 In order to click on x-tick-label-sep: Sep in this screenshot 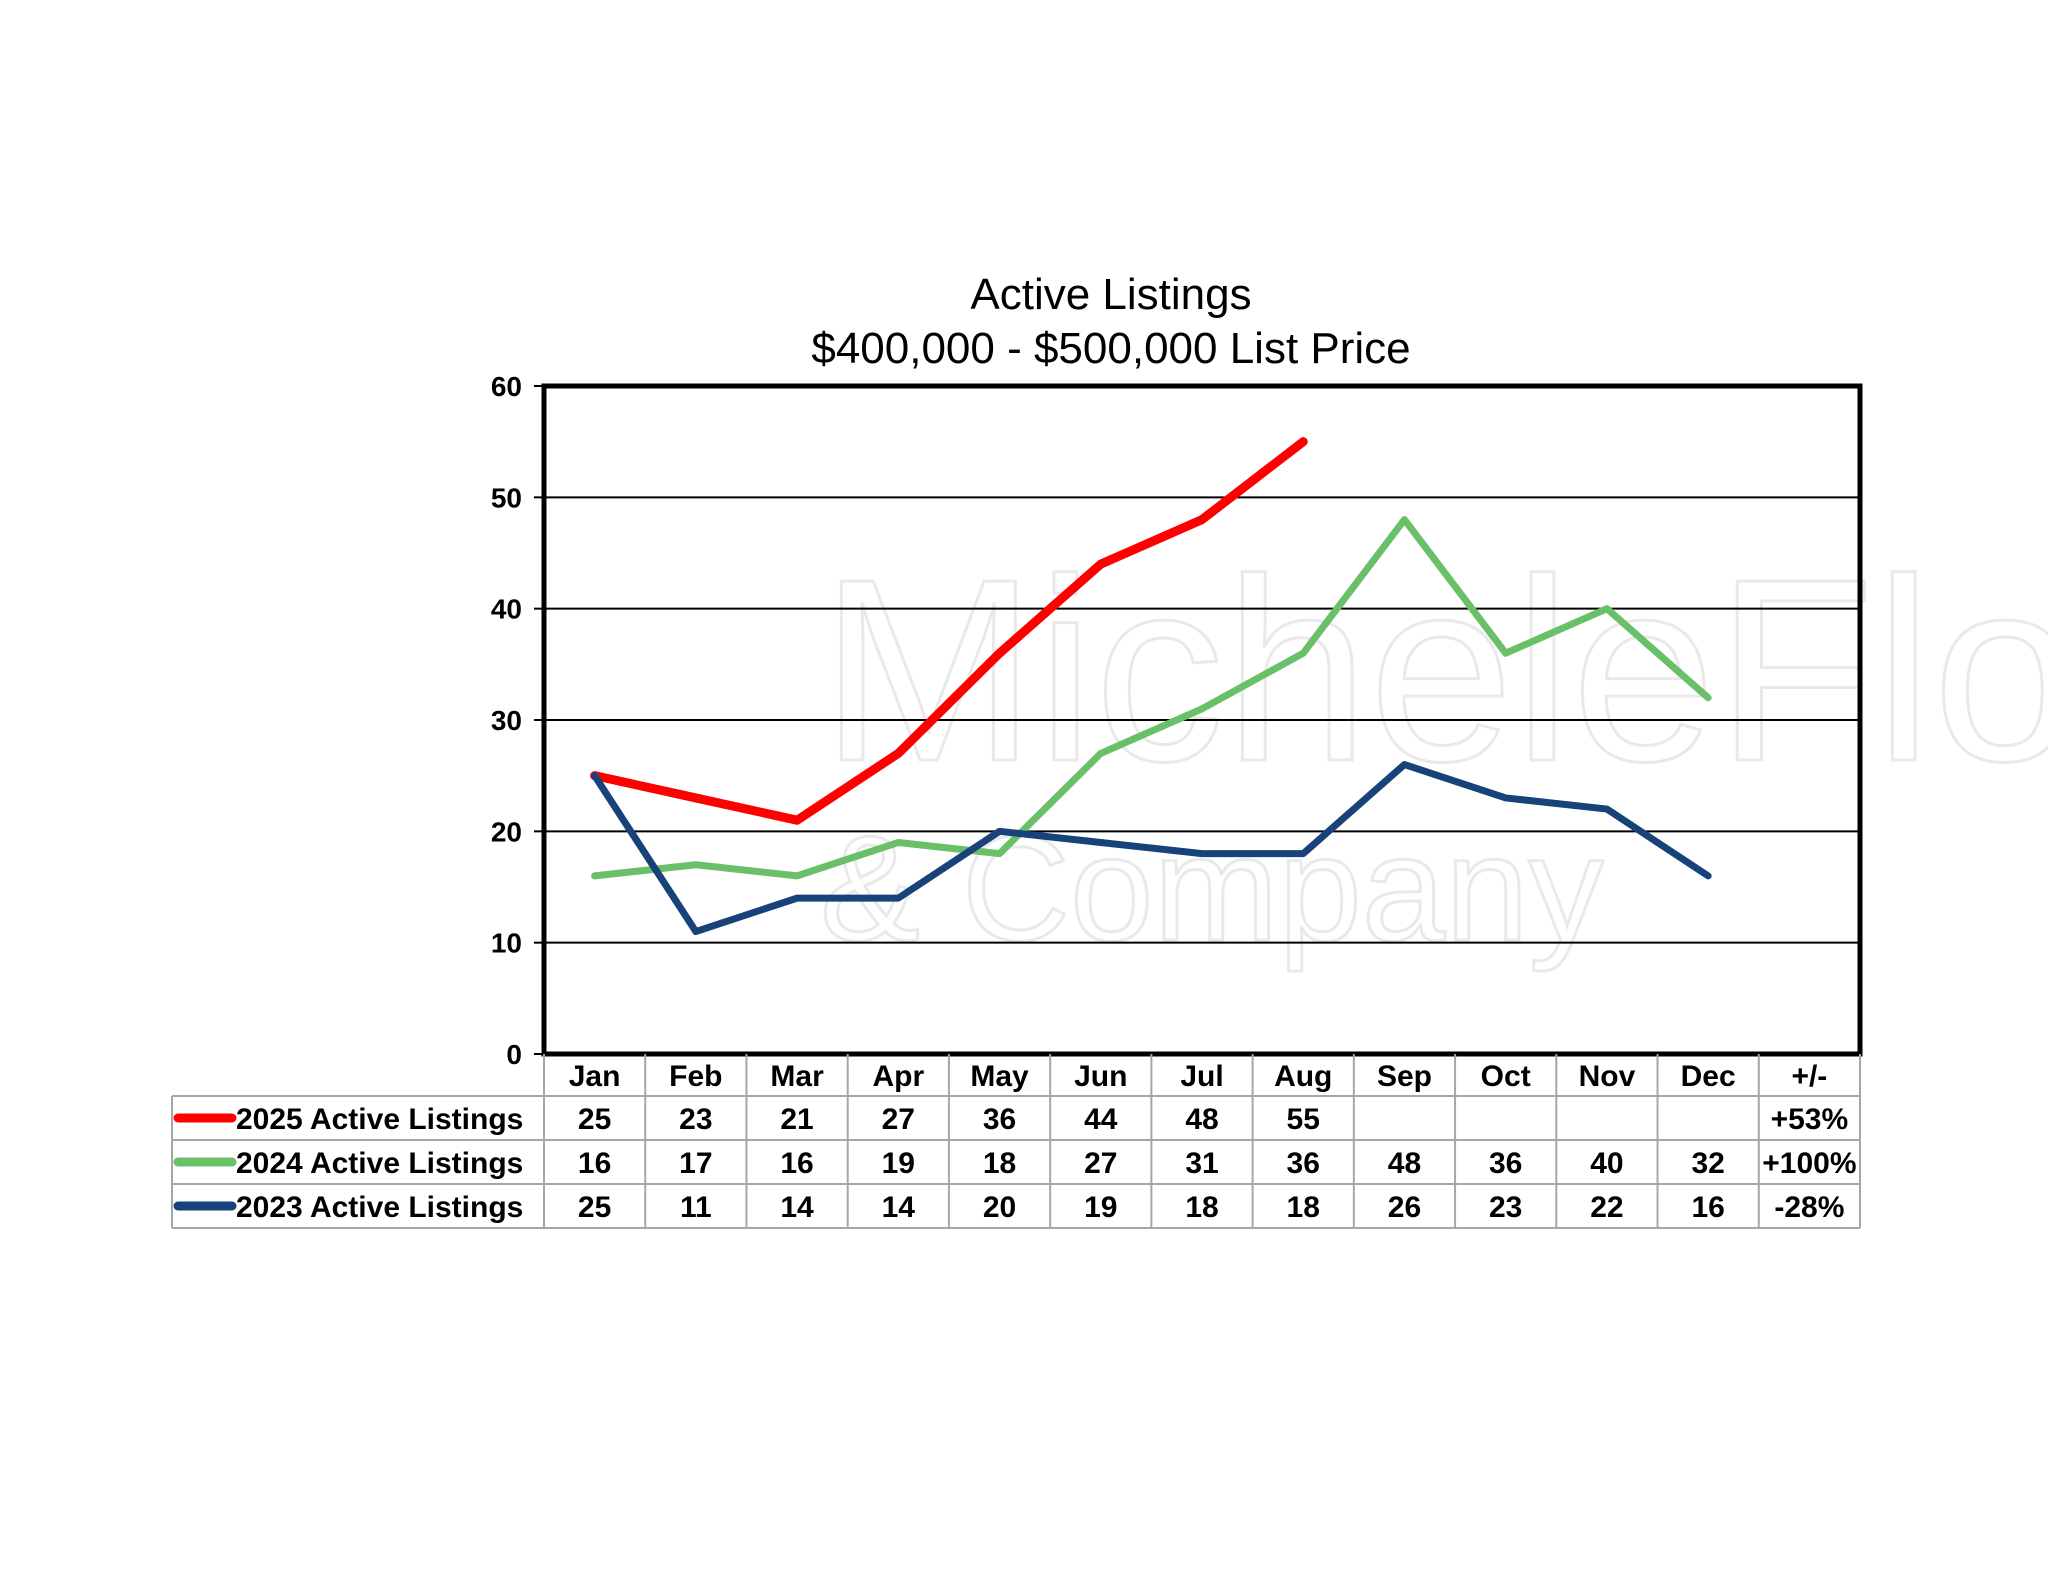, I will do `click(1404, 1076)`.